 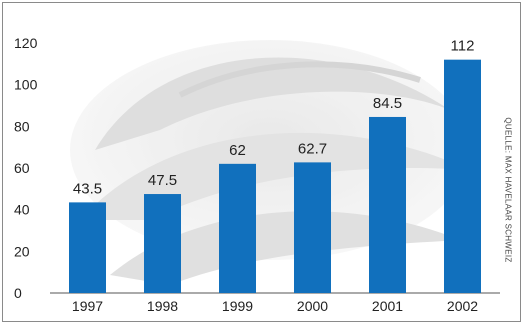 I want to click on y-tick-label: 80, so click(x=22, y=126).